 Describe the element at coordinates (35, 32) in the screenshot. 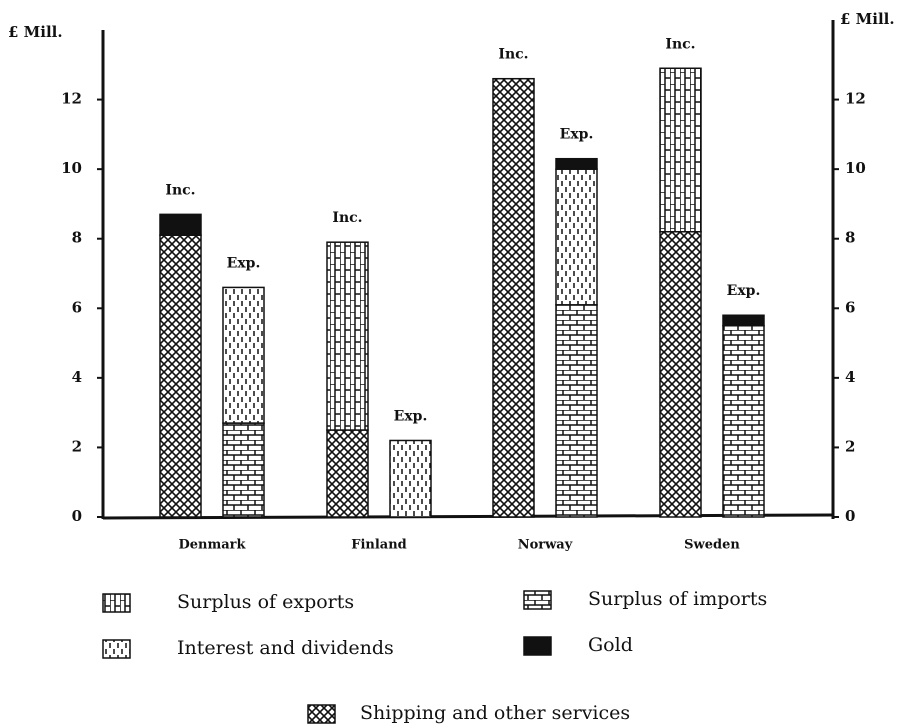

I see `y-axis-label: £ Mill.` at that location.